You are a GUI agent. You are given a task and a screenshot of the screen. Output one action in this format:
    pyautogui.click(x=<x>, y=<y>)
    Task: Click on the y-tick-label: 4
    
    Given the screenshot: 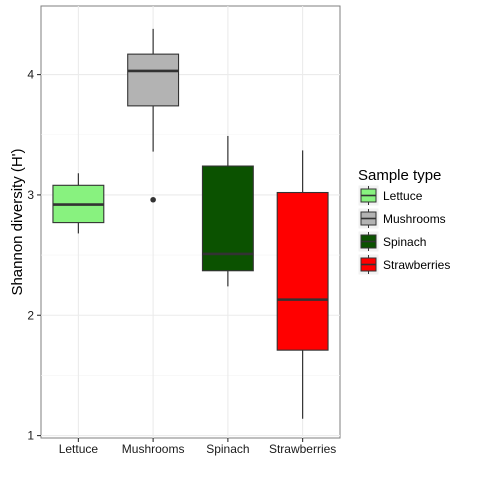 What is the action you would take?
    pyautogui.click(x=30, y=75)
    